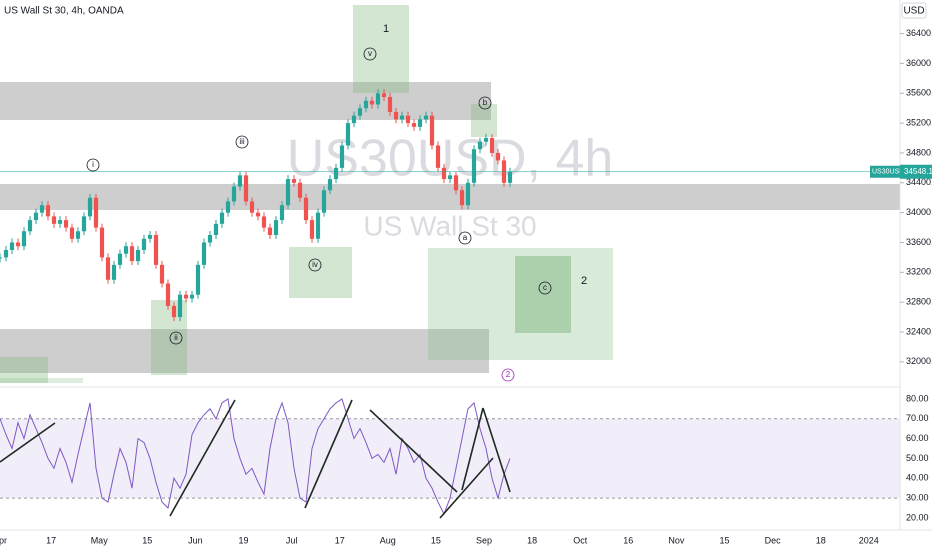 The height and width of the screenshot is (550, 932). What do you see at coordinates (916, 171) in the screenshot?
I see `last-price-bg` at bounding box center [916, 171].